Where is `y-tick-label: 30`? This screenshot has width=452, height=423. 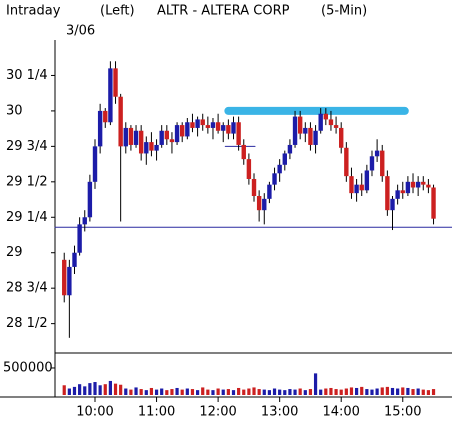 y-tick-label: 30 is located at coordinates (14, 110).